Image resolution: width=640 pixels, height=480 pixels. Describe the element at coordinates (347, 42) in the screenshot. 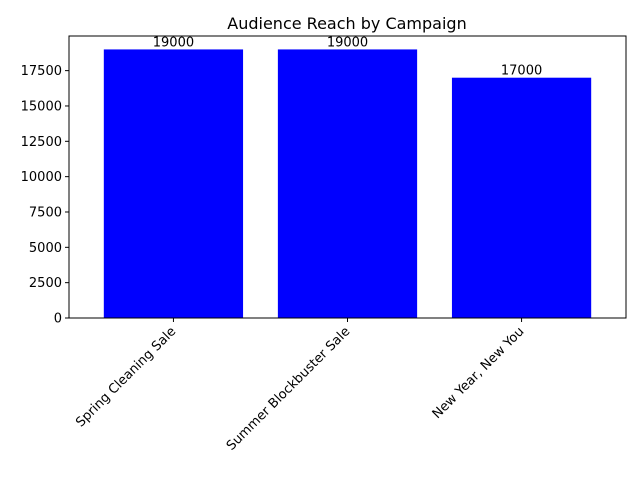

I see `bar-value-label-1: 19000` at that location.